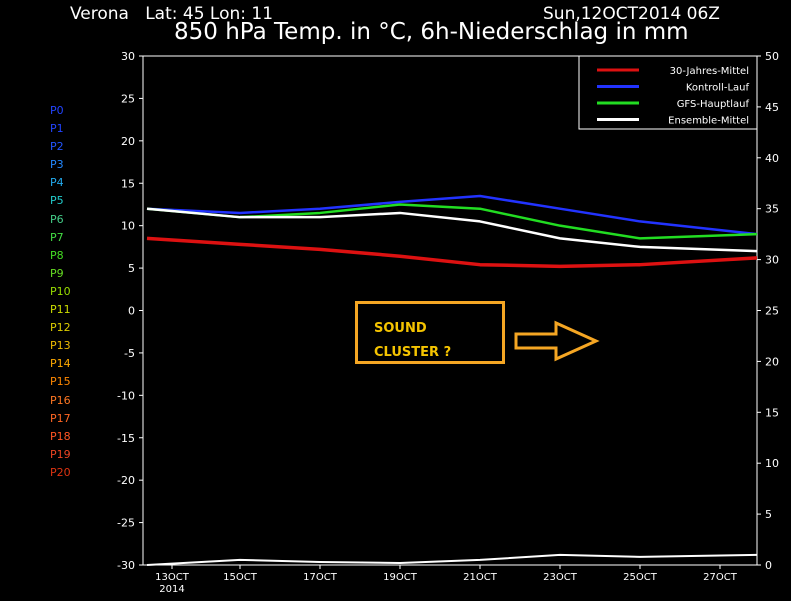  I want to click on y-left-tick-label: -25, so click(126, 523).